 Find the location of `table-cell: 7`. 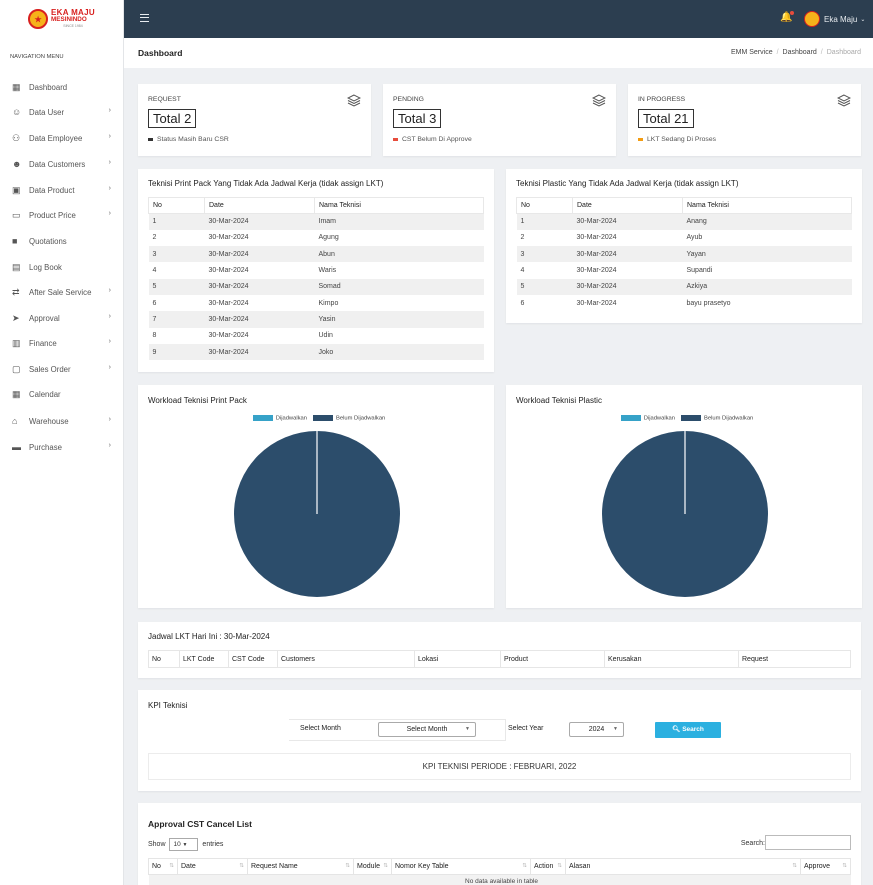

table-cell: 7 is located at coordinates (176, 319).